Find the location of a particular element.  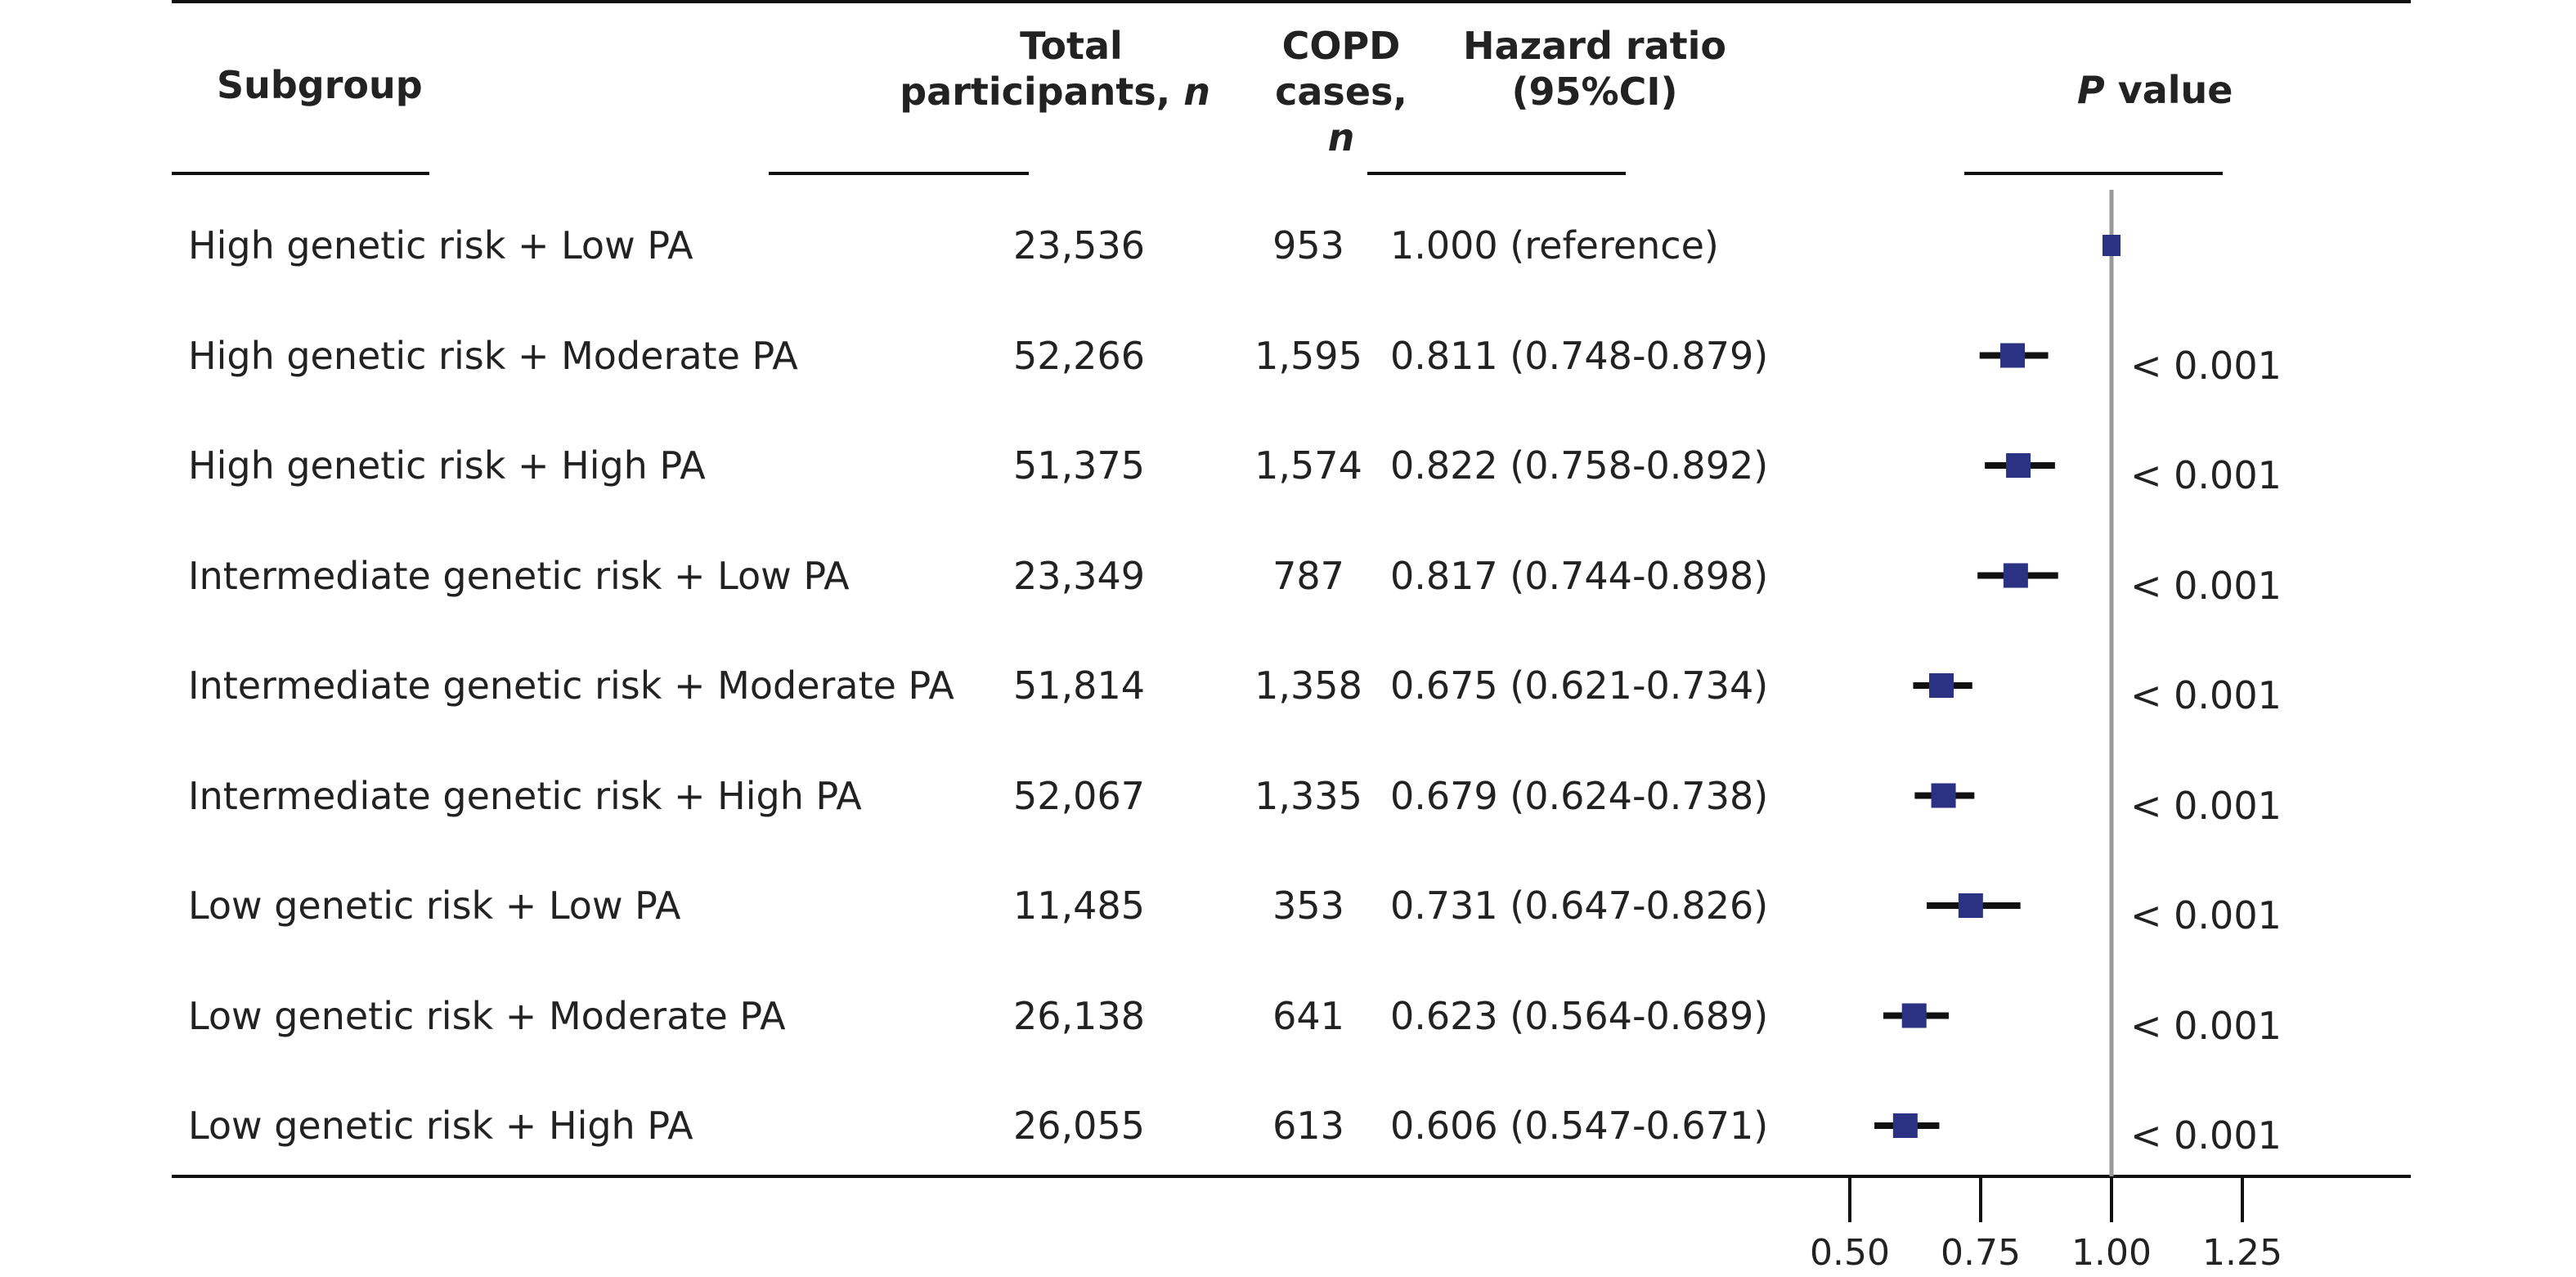

total-participants-cell: 52,067 is located at coordinates (1079, 795).